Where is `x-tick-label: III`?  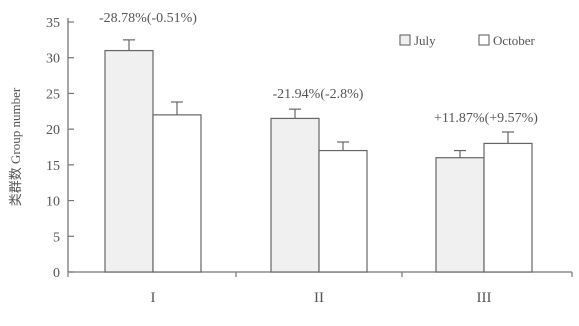 x-tick-label: III is located at coordinates (484, 298).